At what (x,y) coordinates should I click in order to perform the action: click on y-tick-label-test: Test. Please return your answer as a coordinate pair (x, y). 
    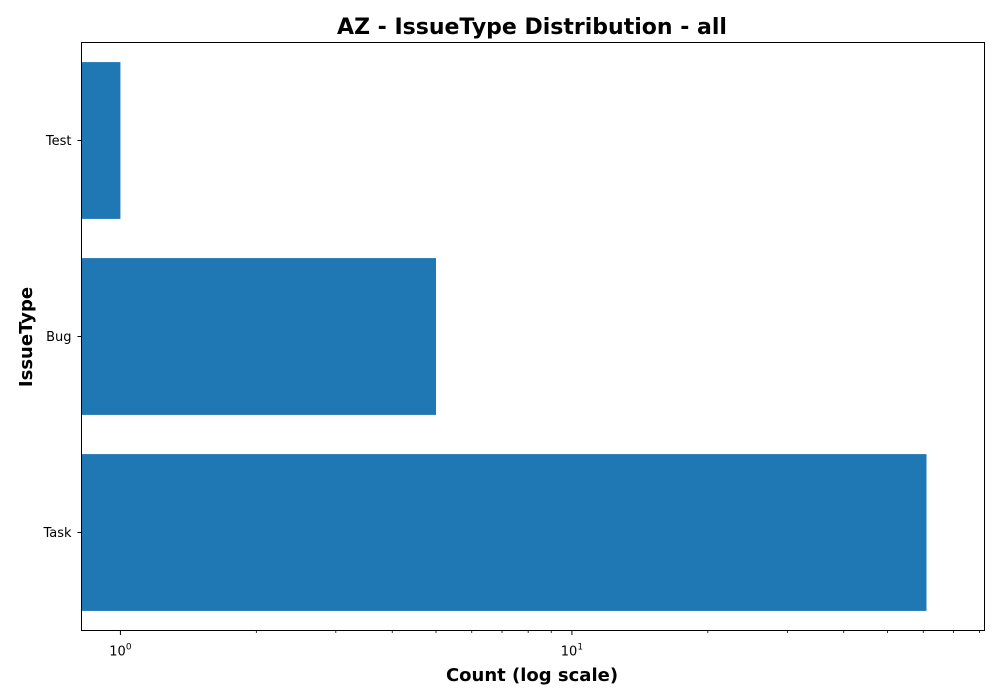
    Looking at the image, I should click on (58, 141).